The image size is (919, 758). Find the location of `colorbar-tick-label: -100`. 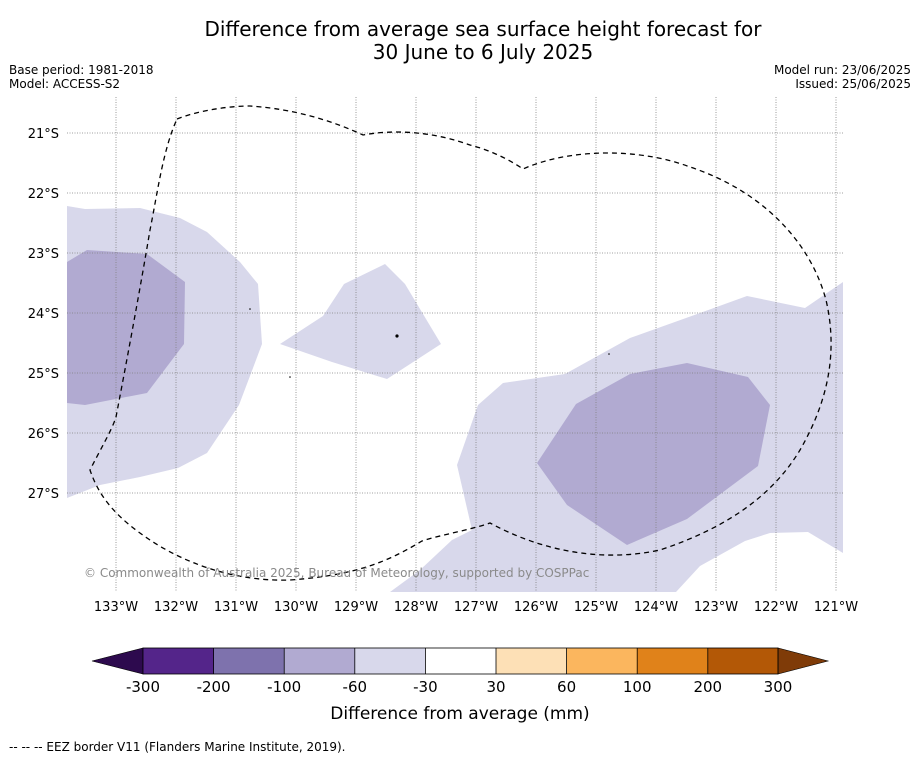

colorbar-tick-label: -100 is located at coordinates (284, 687).